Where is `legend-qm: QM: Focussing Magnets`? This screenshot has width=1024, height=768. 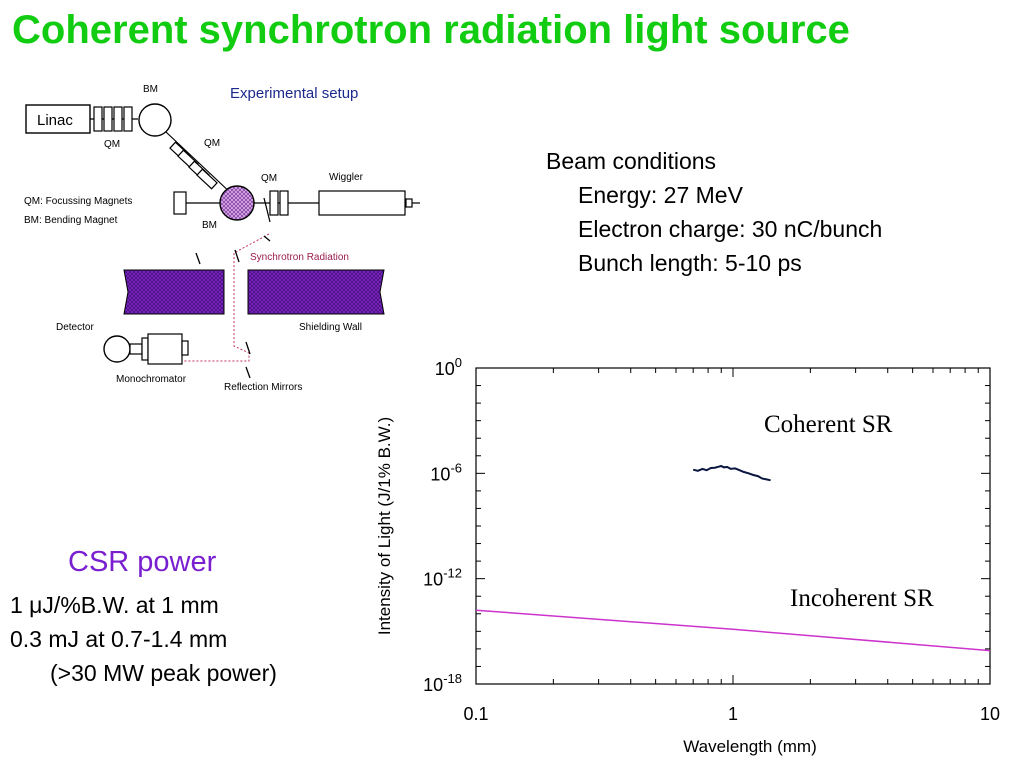
legend-qm: QM: Focussing Magnets is located at coordinates (78, 201).